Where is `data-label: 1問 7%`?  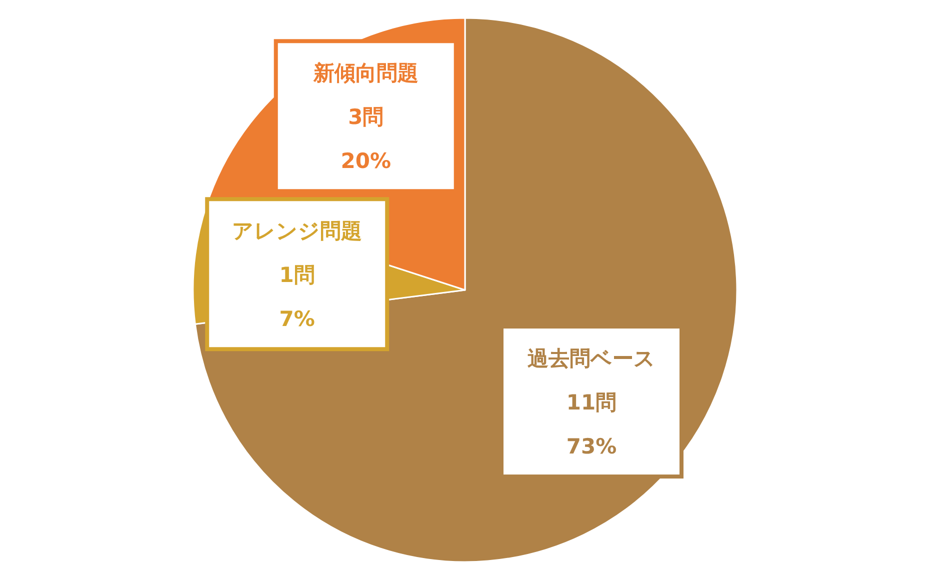 data-label: 1問 7% is located at coordinates (297, 297).